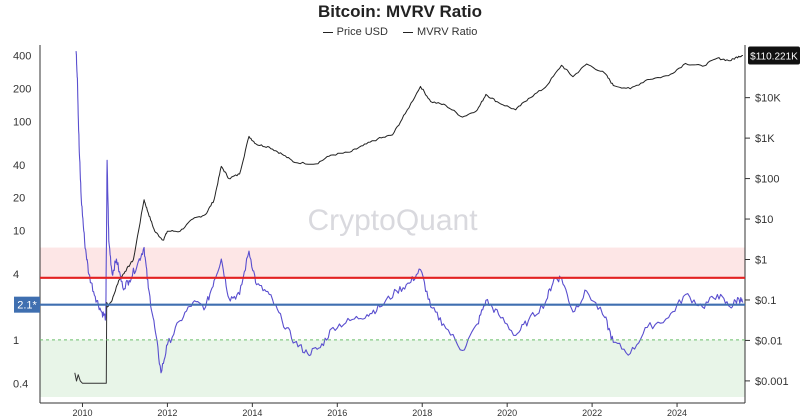  What do you see at coordinates (252, 413) in the screenshot?
I see `x-tick-label: 2014` at bounding box center [252, 413].